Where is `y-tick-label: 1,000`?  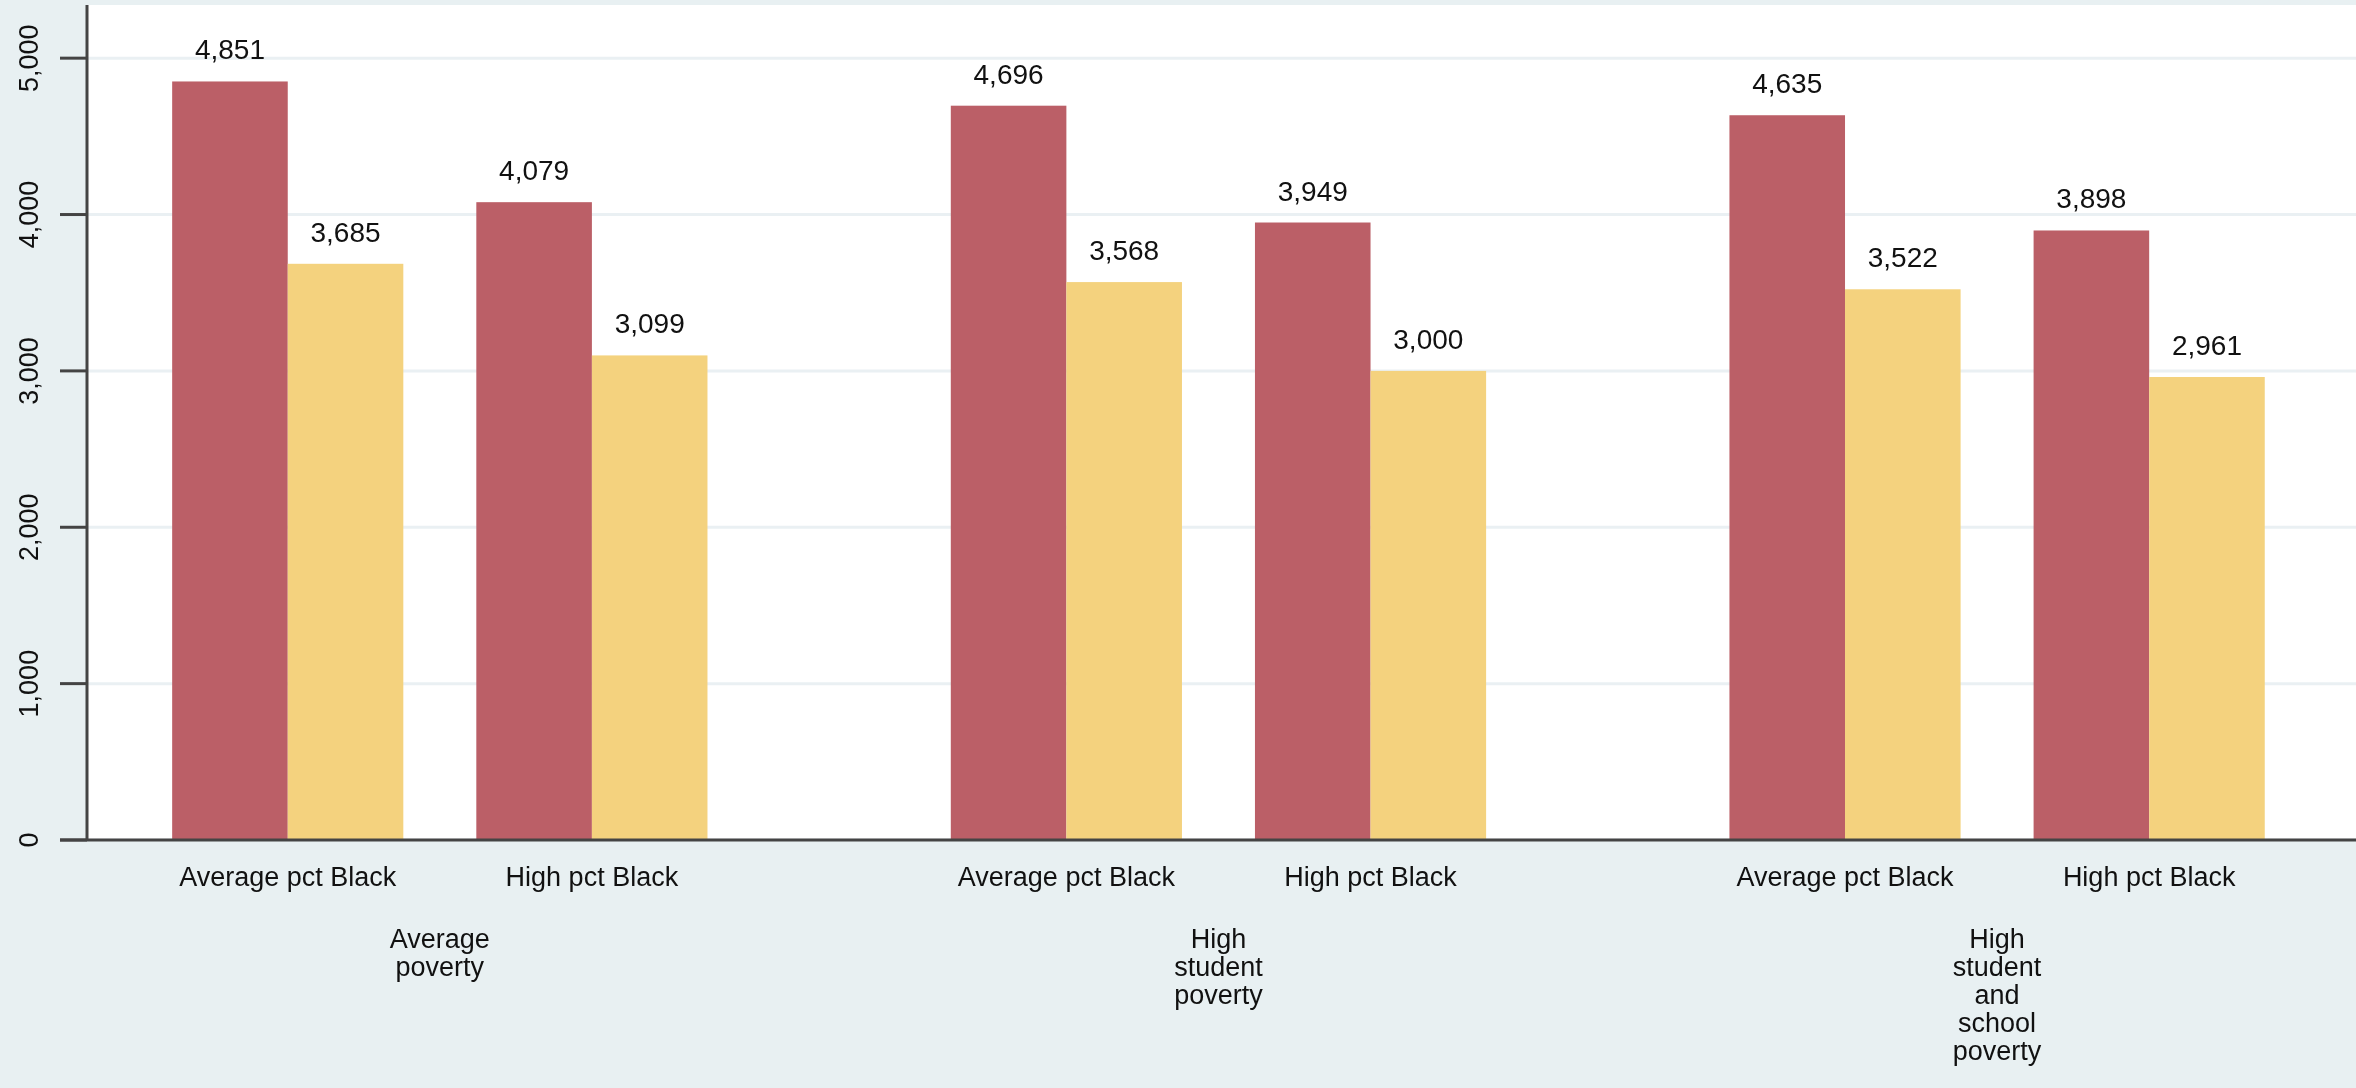
y-tick-label: 1,000 is located at coordinates (29, 683).